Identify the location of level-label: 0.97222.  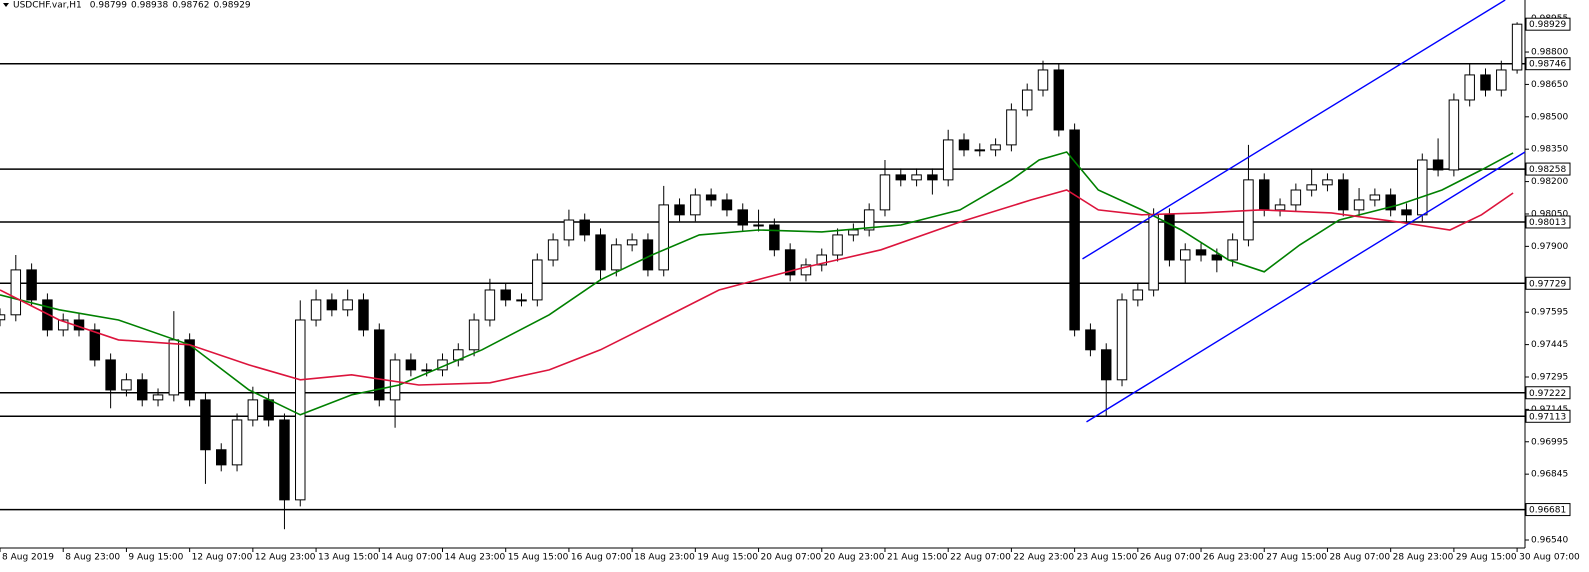
(1547, 394).